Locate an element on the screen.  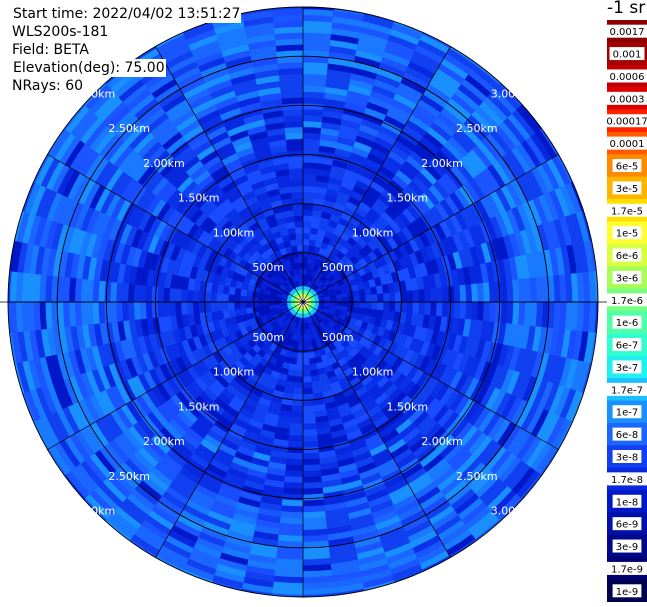
colorbar-label: 6e-9 is located at coordinates (627, 525).